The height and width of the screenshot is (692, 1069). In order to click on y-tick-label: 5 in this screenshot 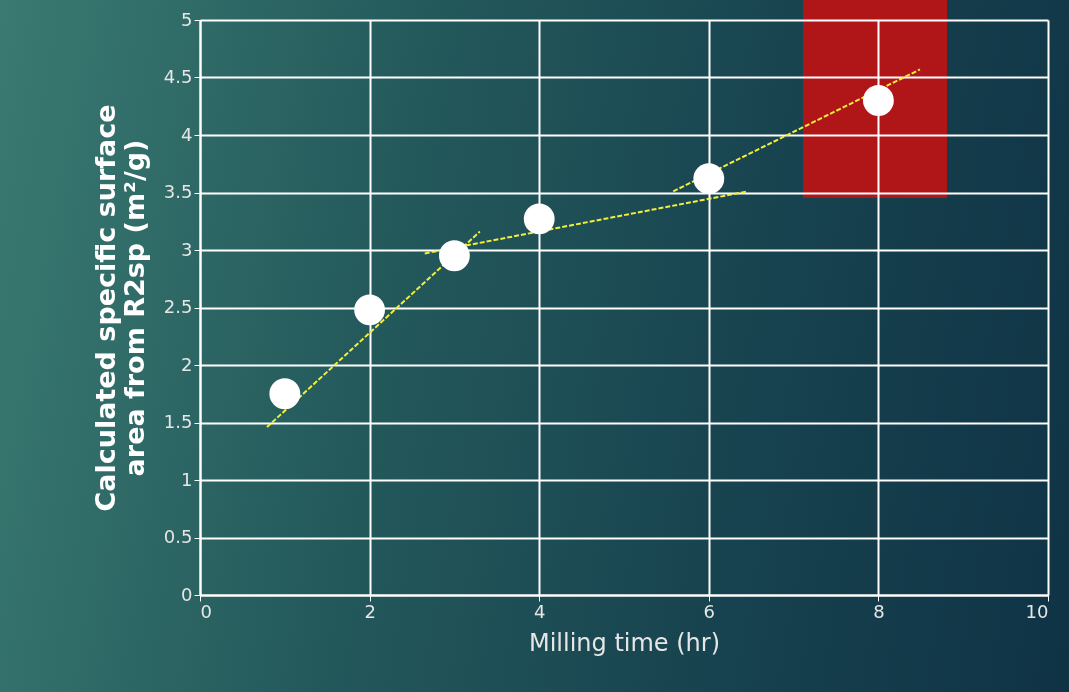, I will do `click(187, 19)`.